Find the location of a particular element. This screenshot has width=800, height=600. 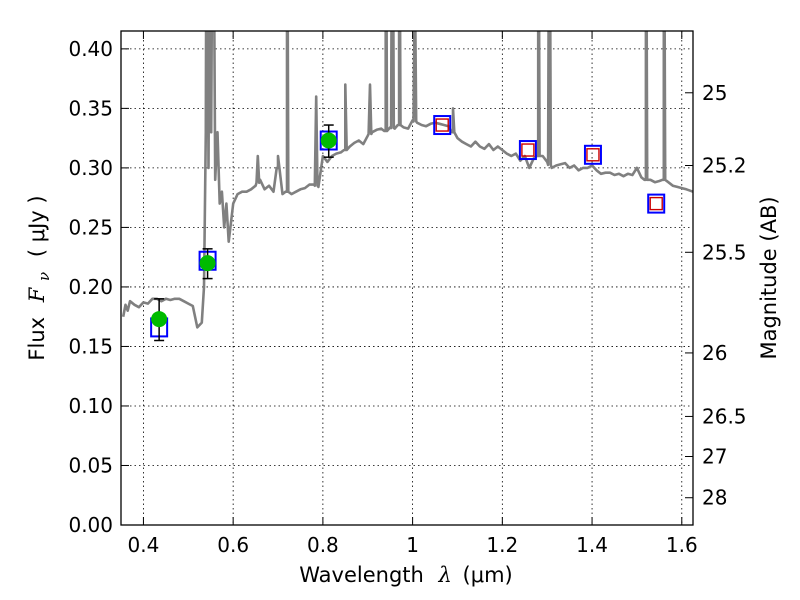

y-tick-label: 0.00 is located at coordinates (90, 525).